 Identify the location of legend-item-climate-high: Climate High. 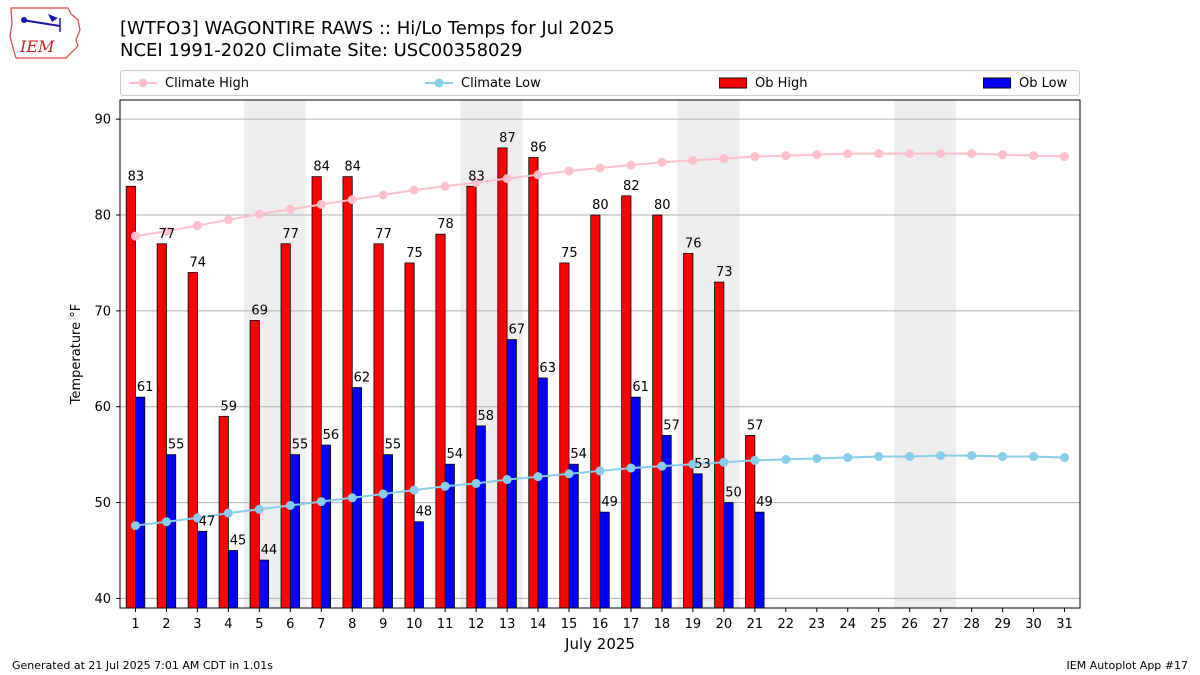
(189, 83).